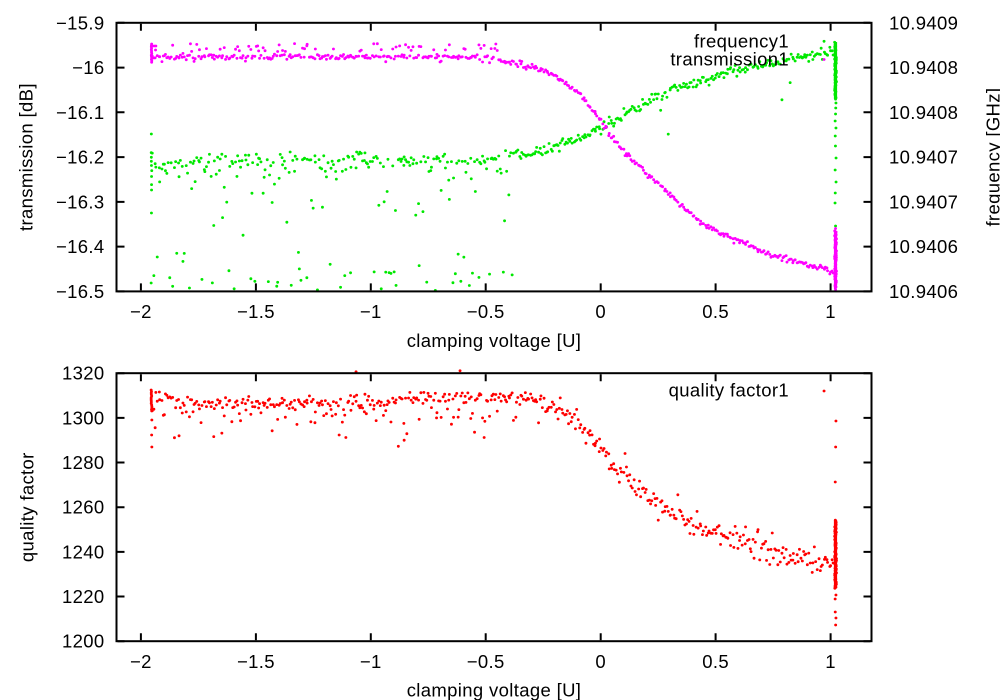 The image size is (1000, 700). I want to click on svg-text: −16.1, so click(80, 112).